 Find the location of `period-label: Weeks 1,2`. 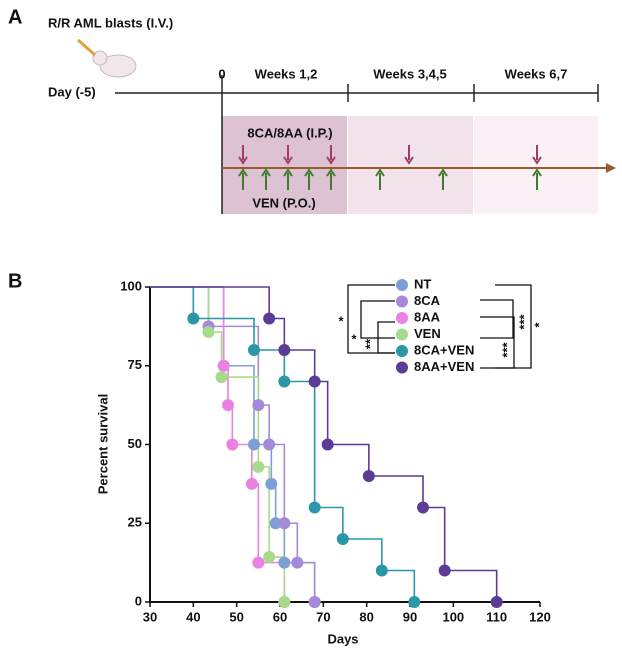

period-label: Weeks 1,2 is located at coordinates (286, 73).